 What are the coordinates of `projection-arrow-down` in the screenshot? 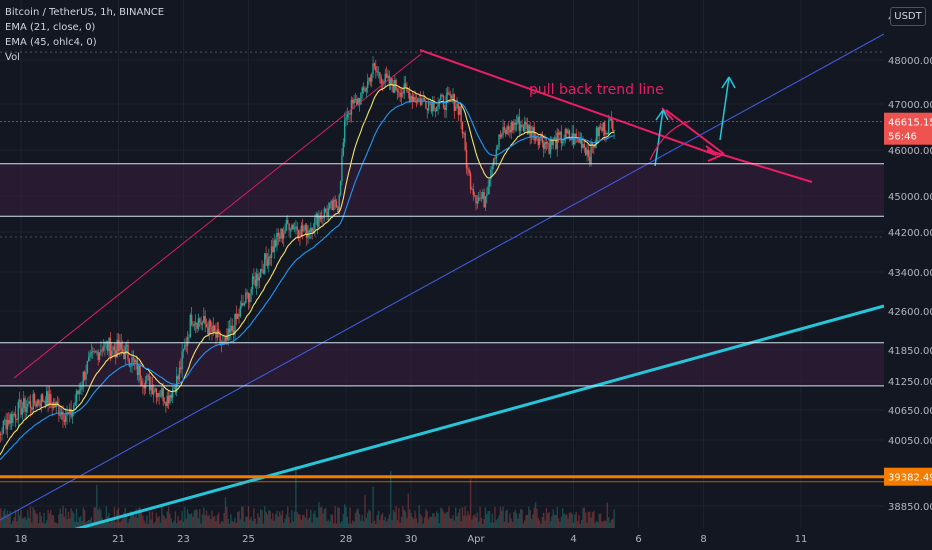 It's located at (695, 132).